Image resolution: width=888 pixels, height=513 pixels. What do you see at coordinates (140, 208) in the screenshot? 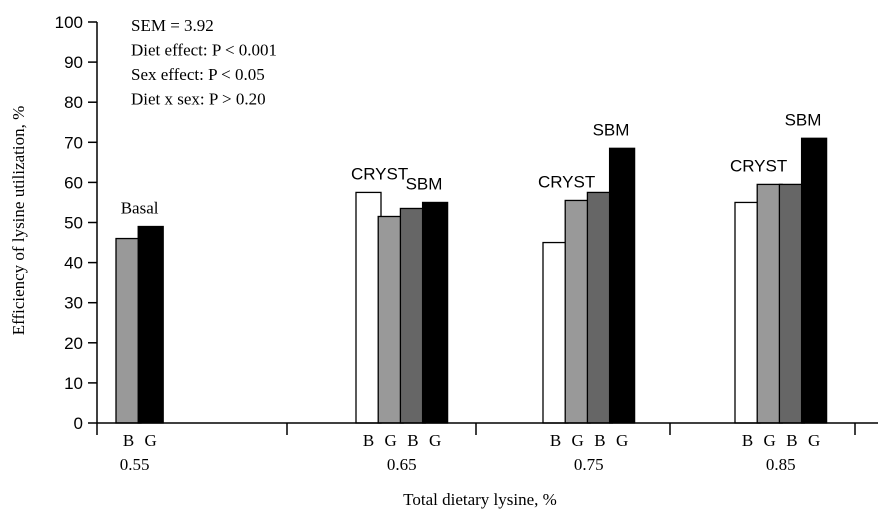
I see `diet-label-basal: Basal` at bounding box center [140, 208].